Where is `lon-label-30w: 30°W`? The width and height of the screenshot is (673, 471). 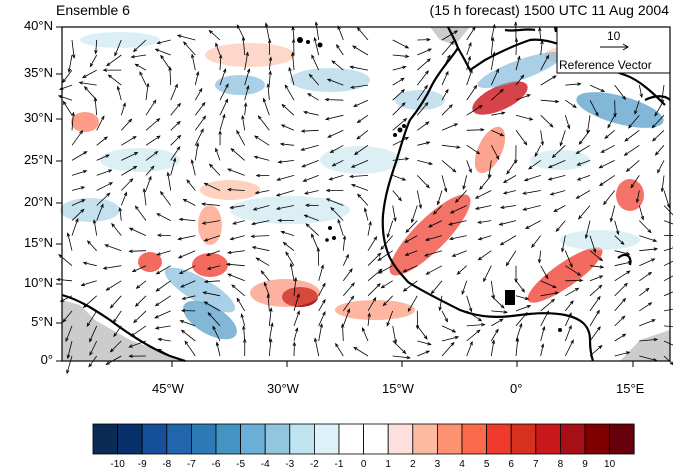 lon-label-30w: 30°W is located at coordinates (283, 388).